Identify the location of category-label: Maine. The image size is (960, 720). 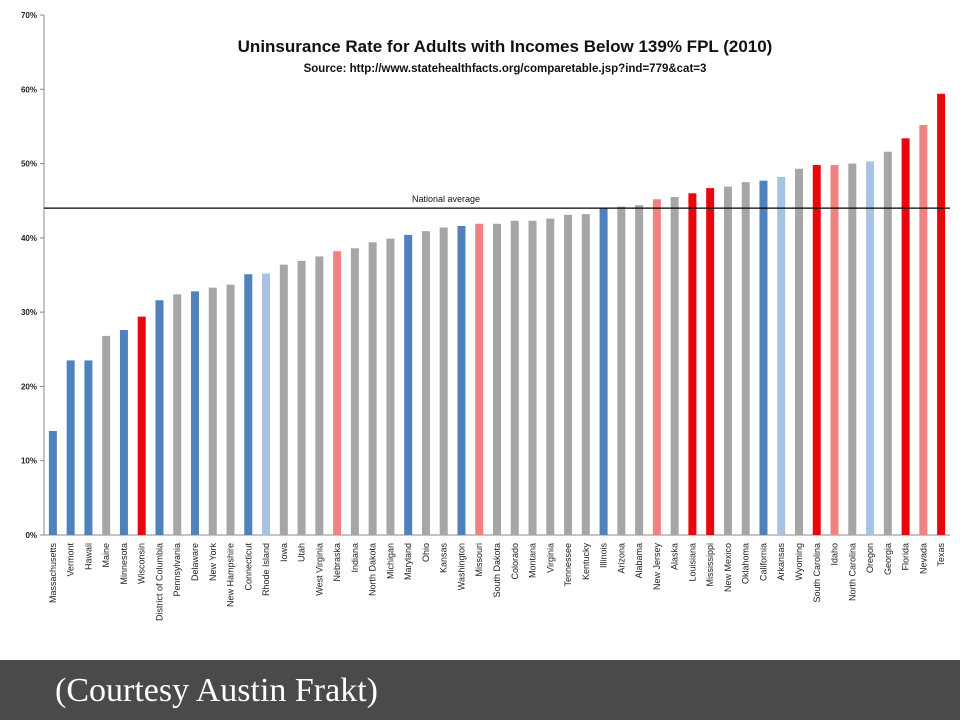
(106, 555).